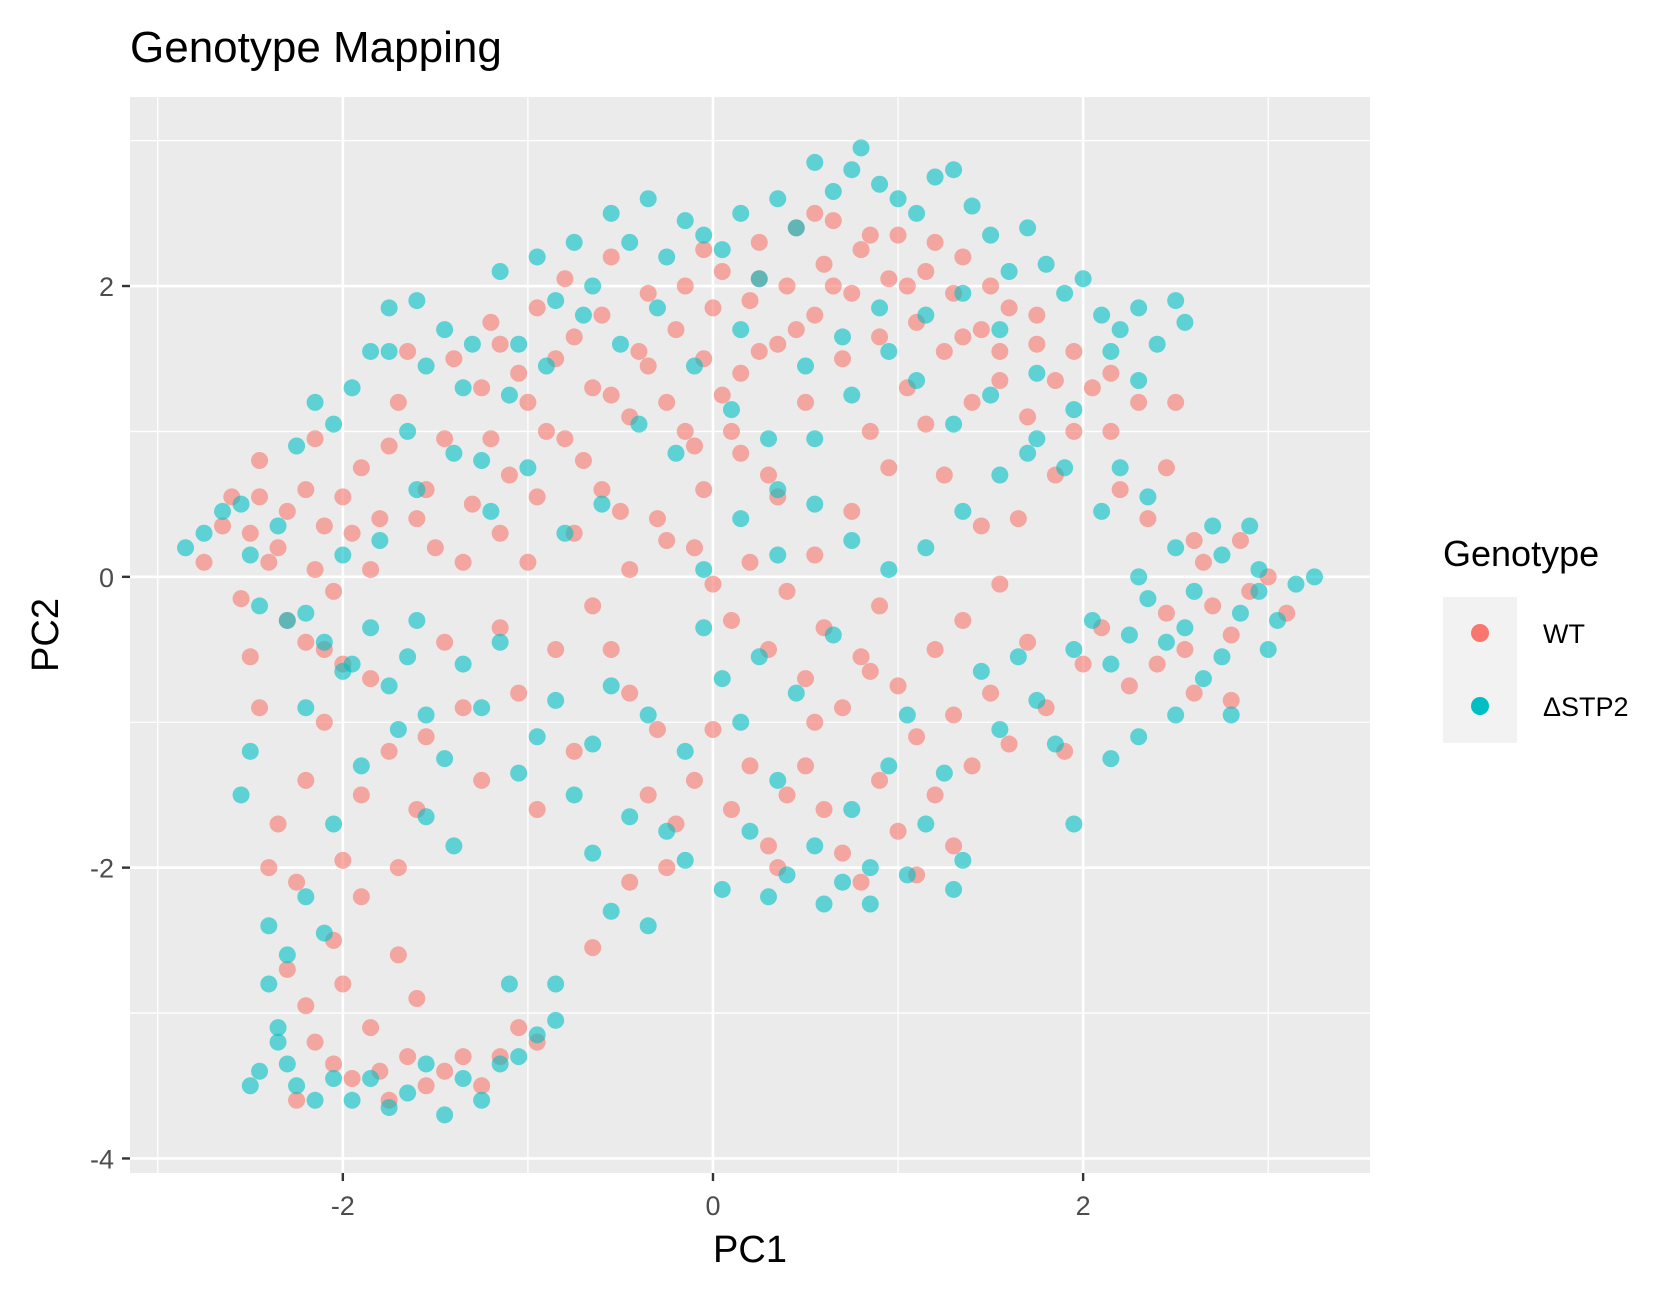 This screenshot has width=1680, height=1290. What do you see at coordinates (1480, 633) in the screenshot?
I see `legend-key-wt` at bounding box center [1480, 633].